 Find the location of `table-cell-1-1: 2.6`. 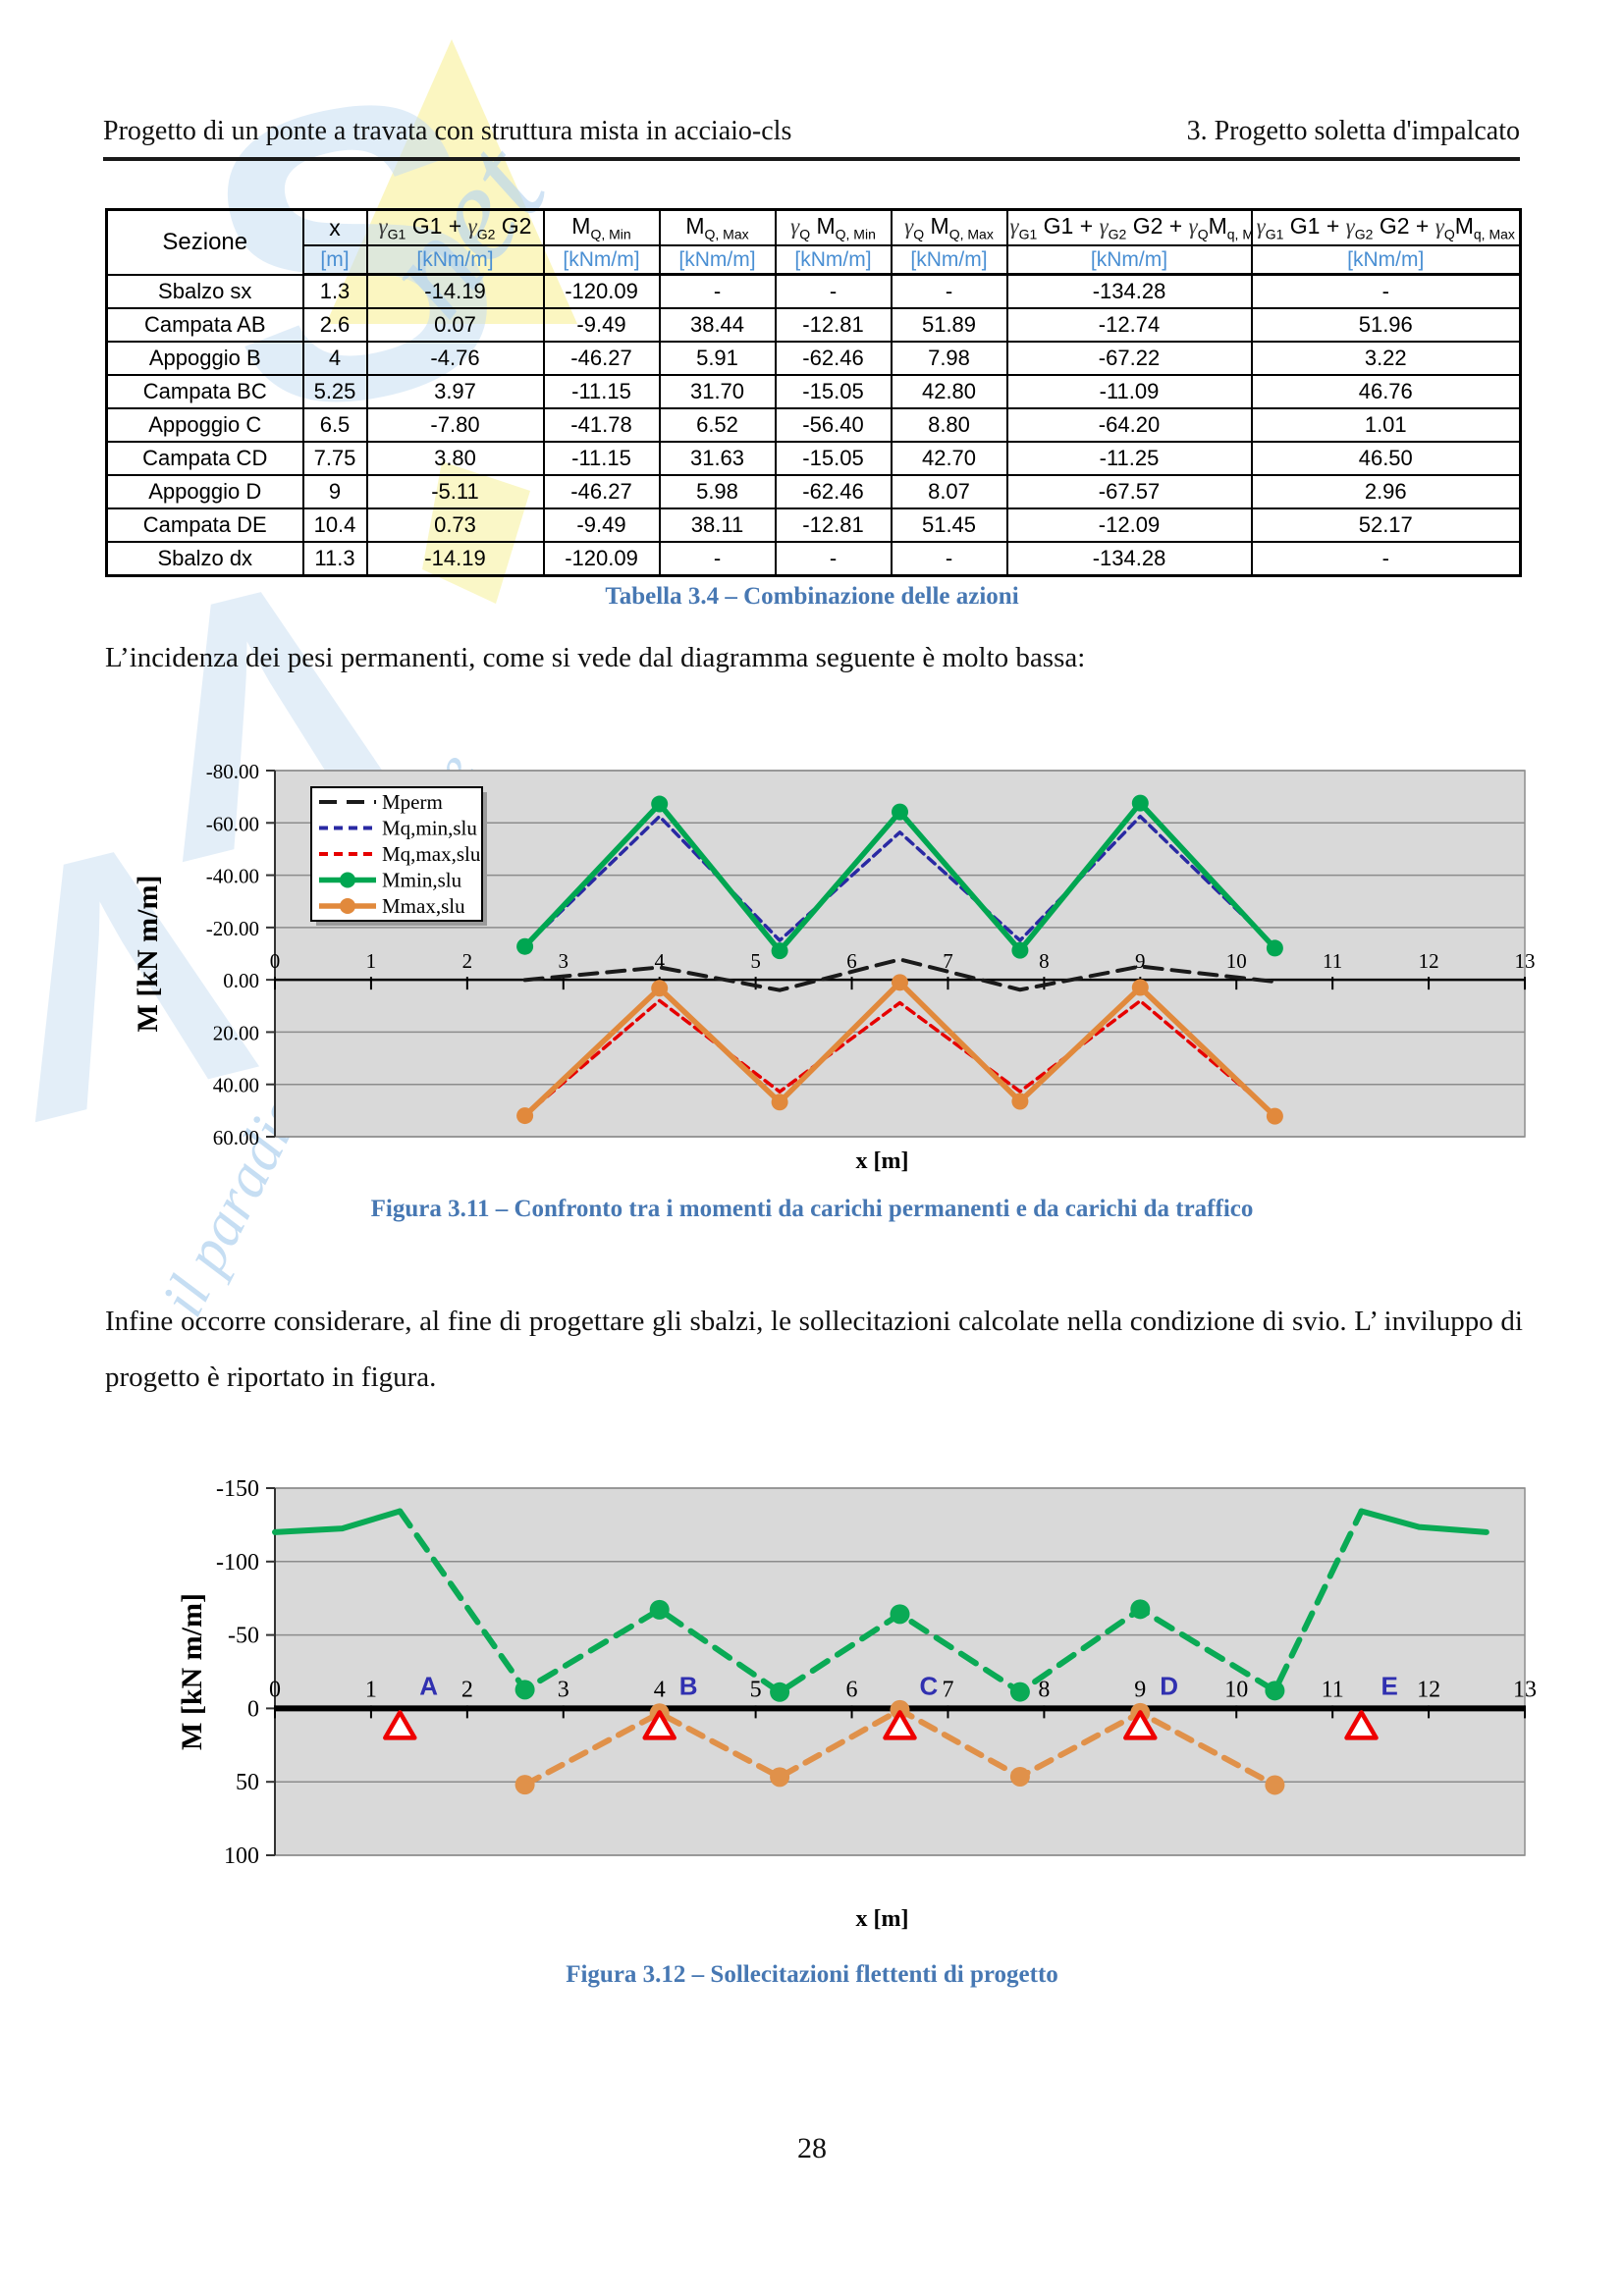

table-cell-1-1: 2.6 is located at coordinates (334, 325).